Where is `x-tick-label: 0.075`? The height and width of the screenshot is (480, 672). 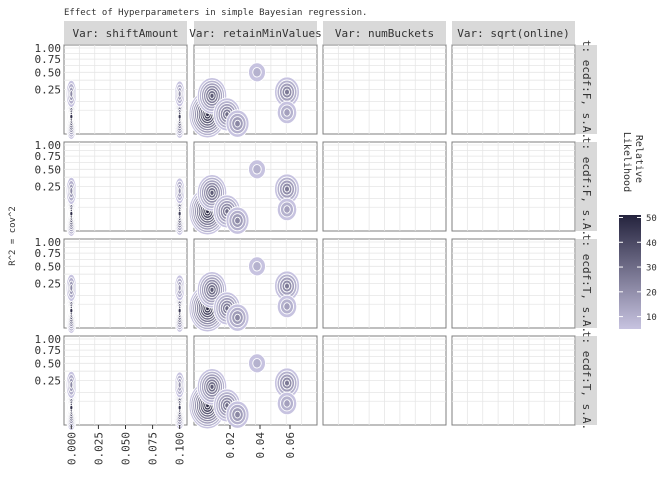 x-tick-label: 0.075 is located at coordinates (153, 448).